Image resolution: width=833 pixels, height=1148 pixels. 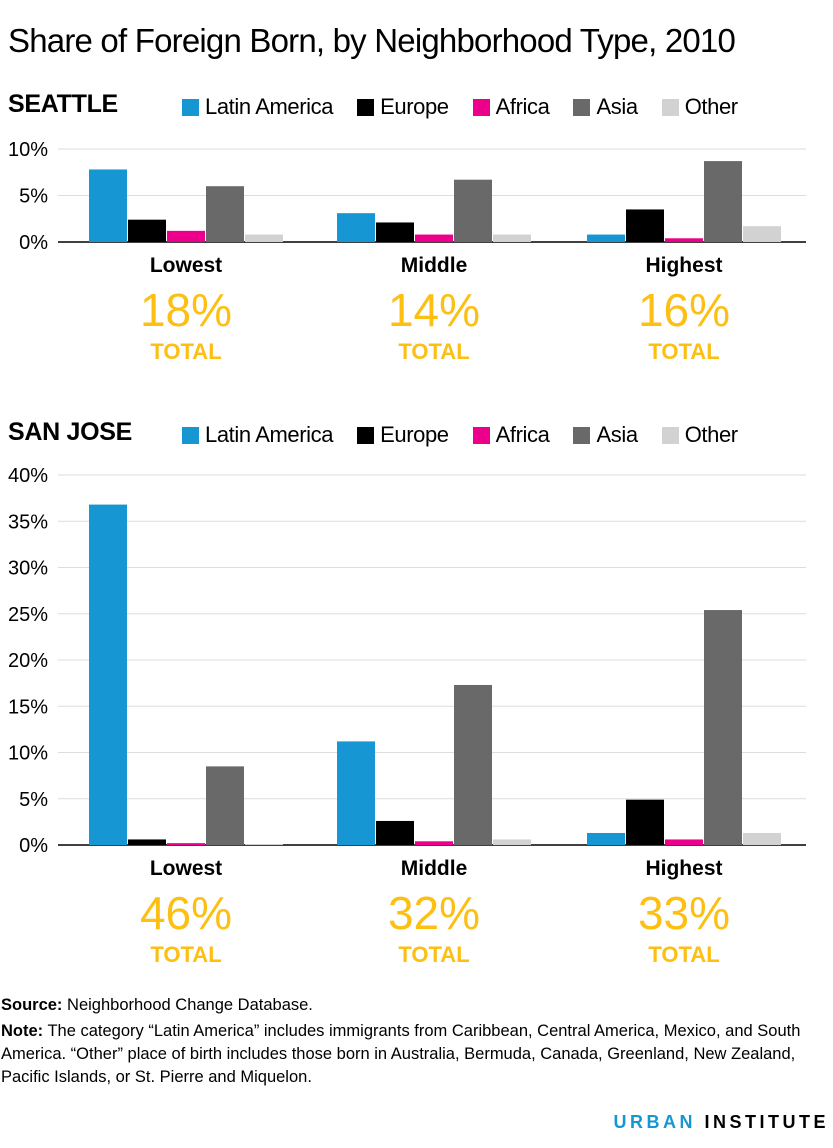 What do you see at coordinates (28, 522) in the screenshot?
I see `y-tick-label: 35%` at bounding box center [28, 522].